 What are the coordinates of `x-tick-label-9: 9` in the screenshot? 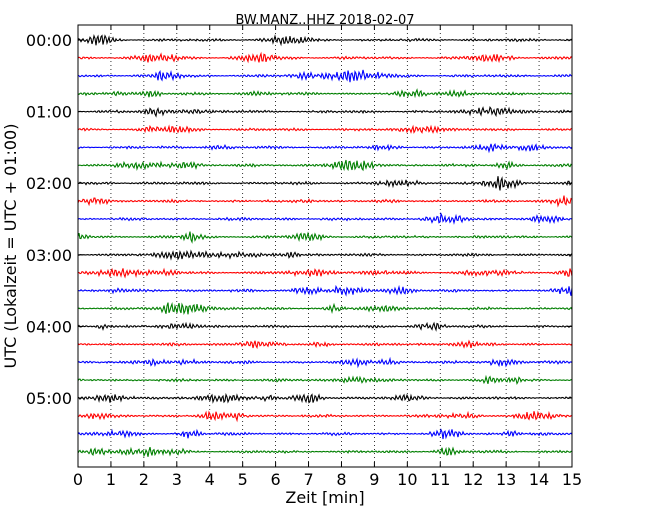 It's located at (374, 479).